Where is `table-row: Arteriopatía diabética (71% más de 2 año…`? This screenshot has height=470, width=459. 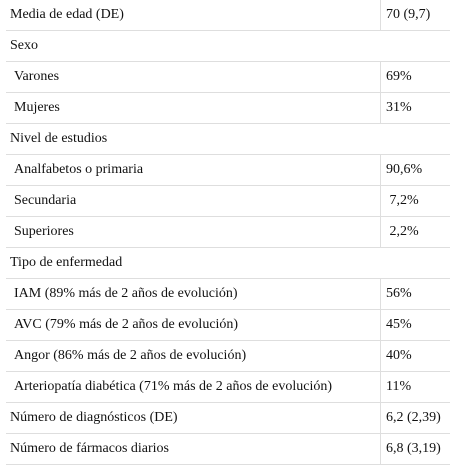 table-row: Arteriopatía diabética (71% más de 2 año… is located at coordinates (228, 387).